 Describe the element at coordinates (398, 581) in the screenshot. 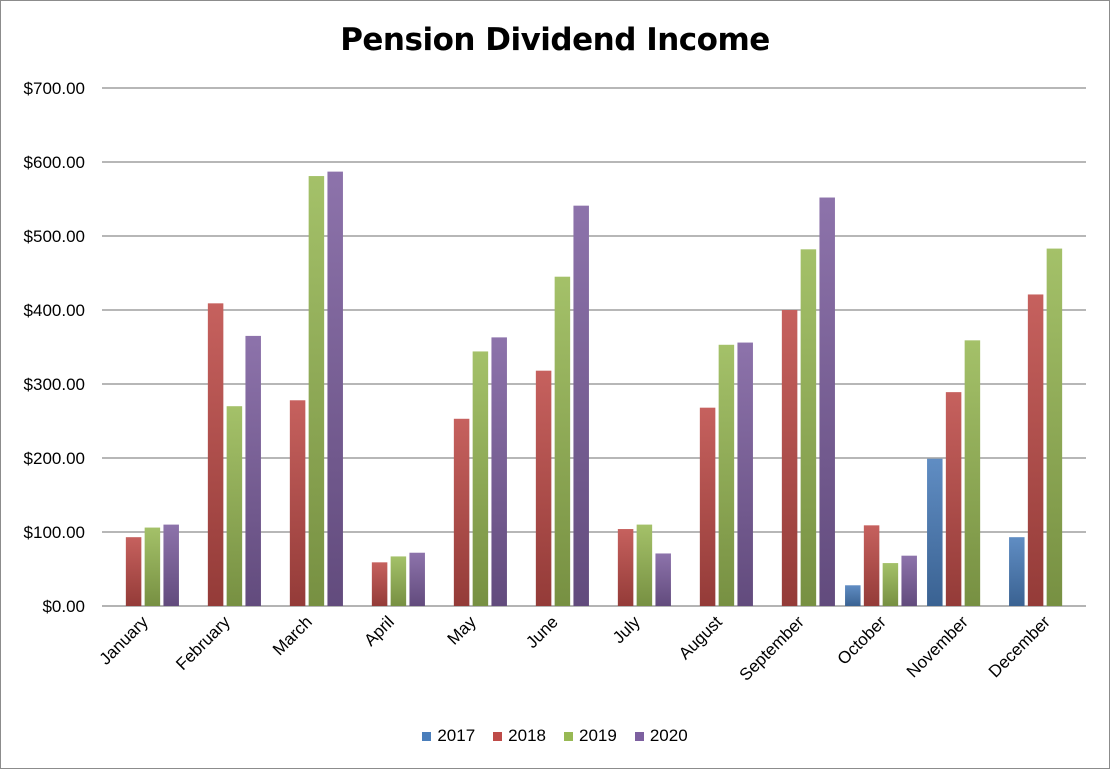

I see `bar-2019-april` at that location.